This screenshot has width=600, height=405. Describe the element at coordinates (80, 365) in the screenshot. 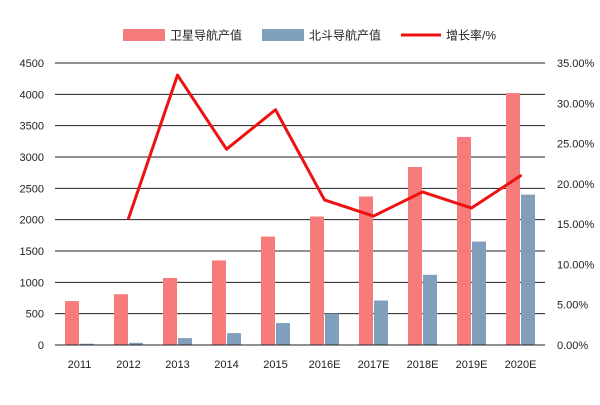

I see `category-label: 2011` at that location.